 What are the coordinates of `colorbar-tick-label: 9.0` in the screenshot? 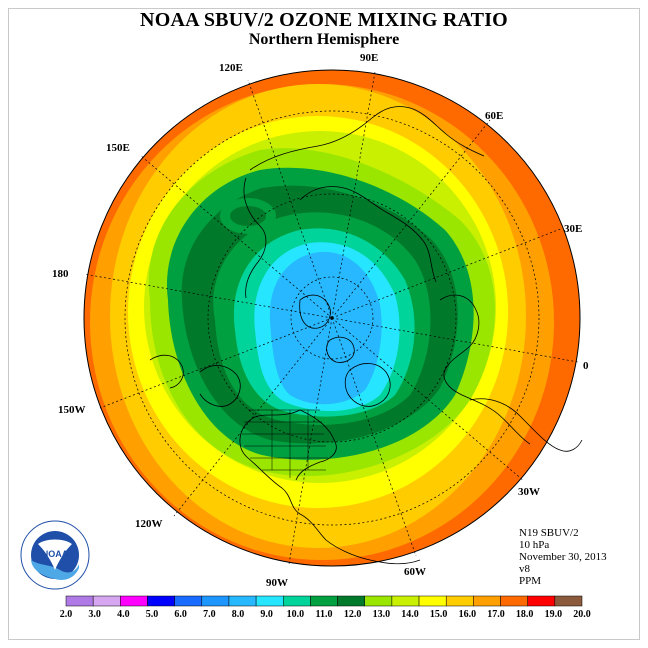 It's located at (266, 614).